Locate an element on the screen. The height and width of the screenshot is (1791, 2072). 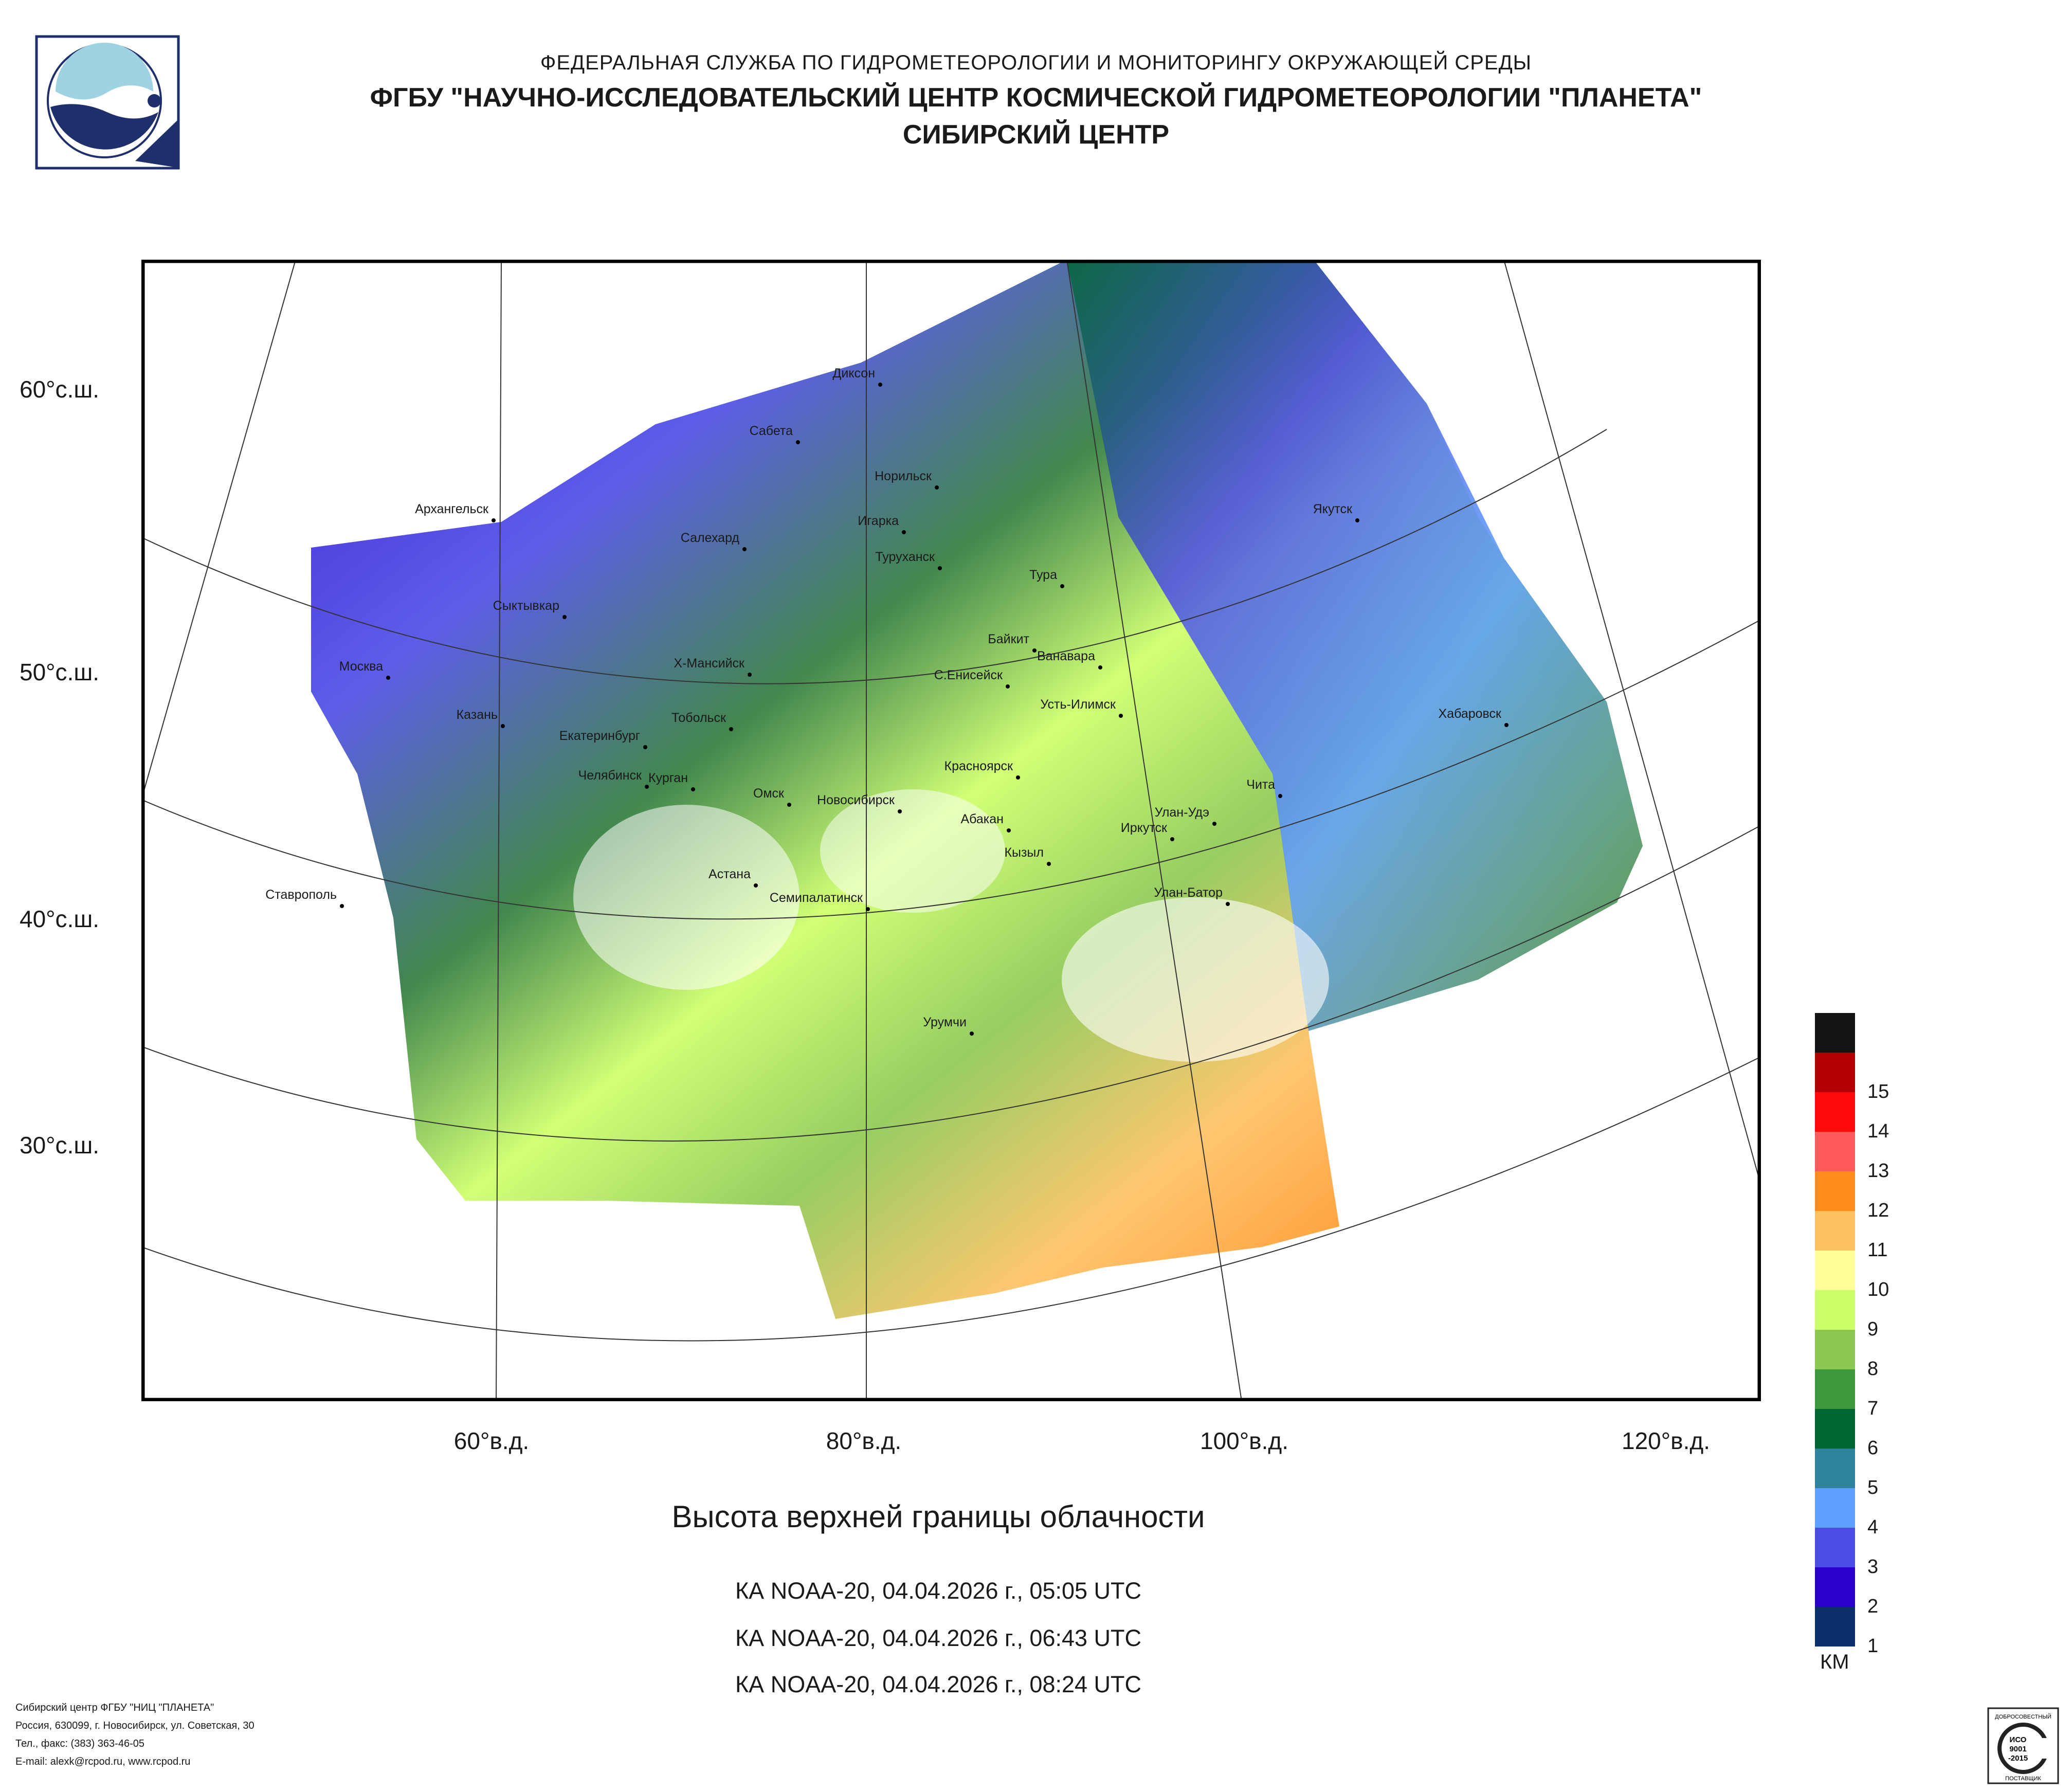
legend-label: 1 is located at coordinates (1873, 1646).